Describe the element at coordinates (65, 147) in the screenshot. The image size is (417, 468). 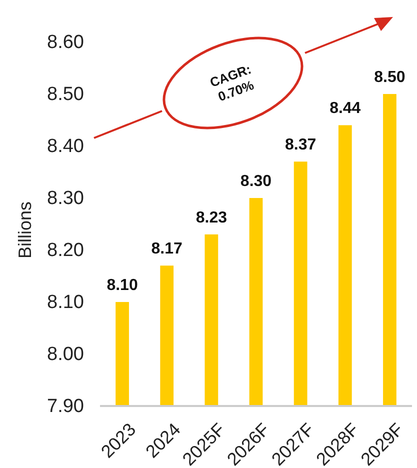
I see `y-tick-label: 8.40` at that location.